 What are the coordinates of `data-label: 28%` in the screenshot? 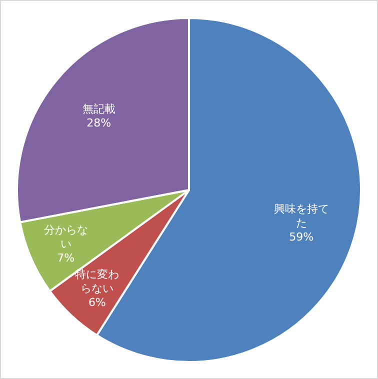 It's located at (99, 123).